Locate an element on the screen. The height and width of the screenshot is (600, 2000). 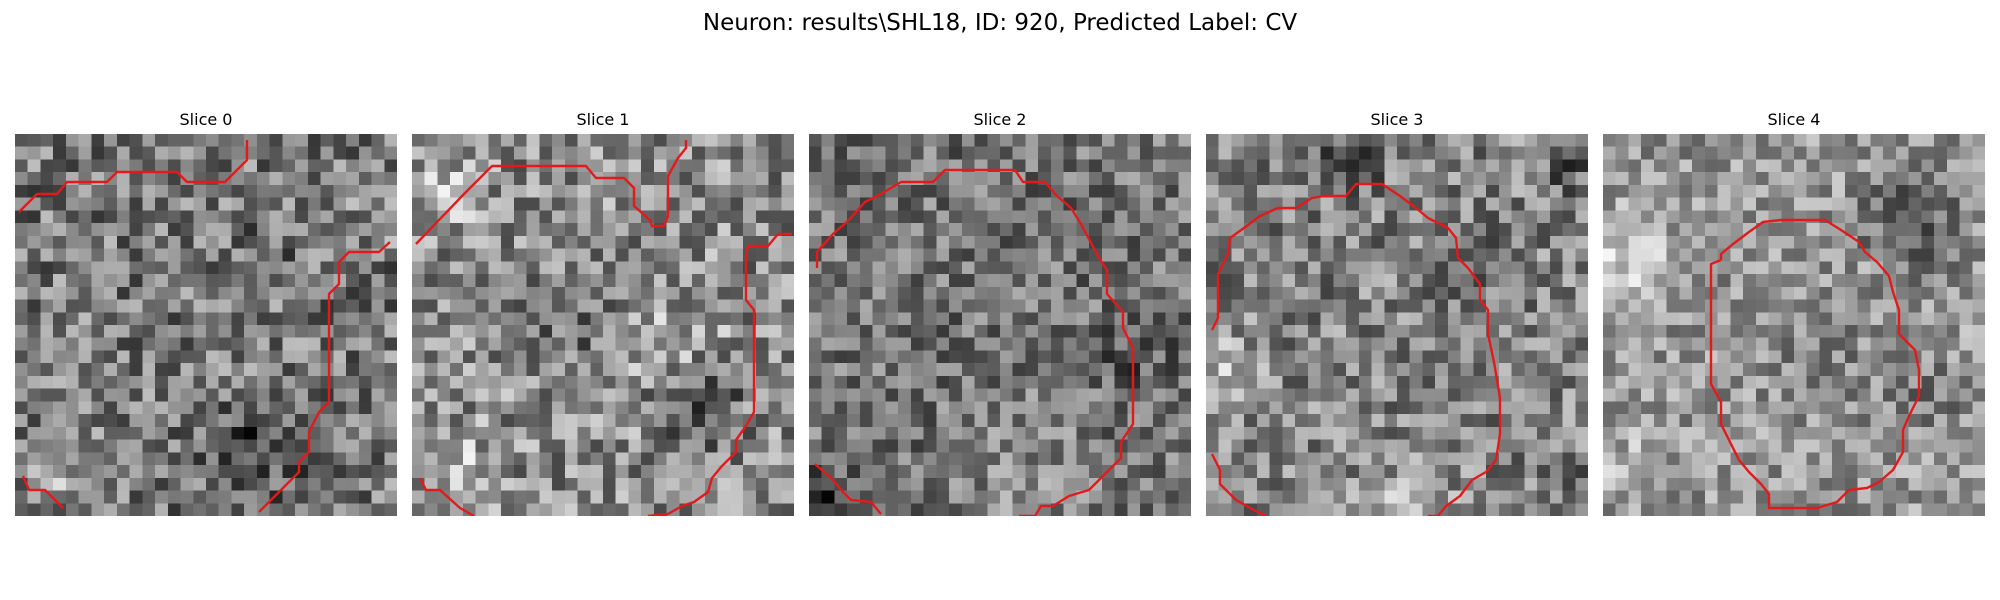
slice-title: Slice 4 is located at coordinates (1794, 119).